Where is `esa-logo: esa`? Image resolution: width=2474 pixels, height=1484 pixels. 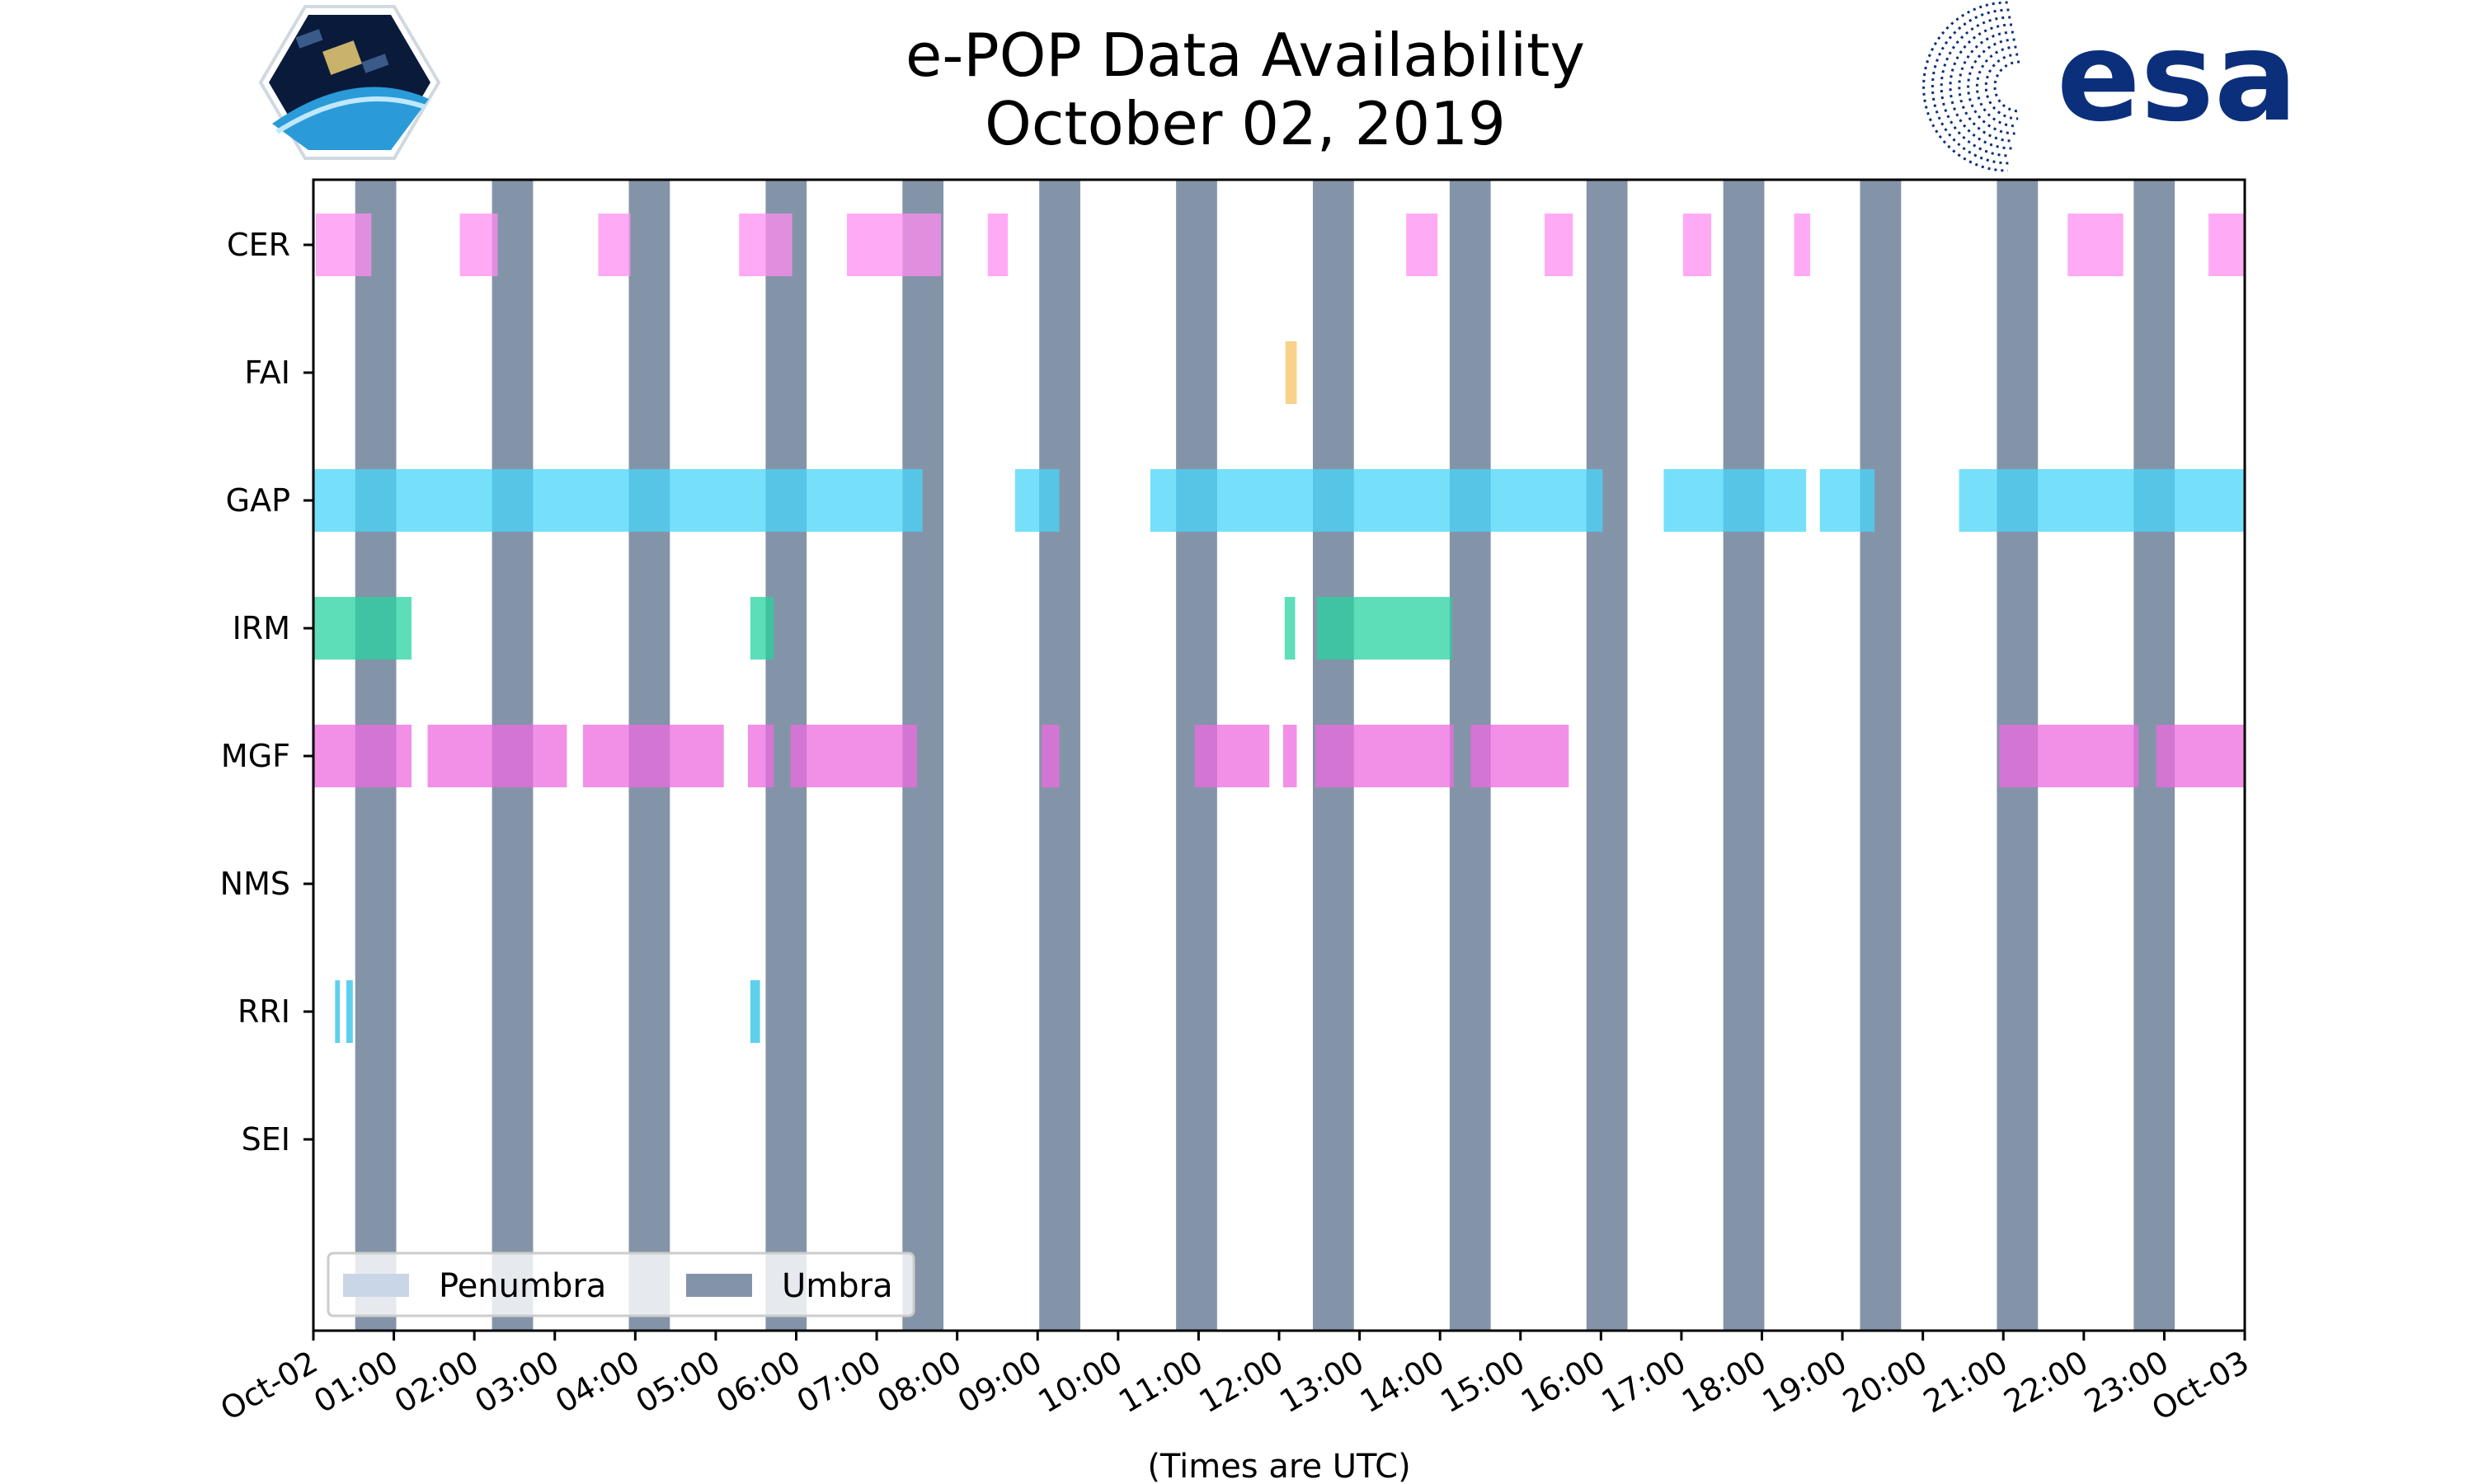 esa-logo: esa is located at coordinates (2110, 86).